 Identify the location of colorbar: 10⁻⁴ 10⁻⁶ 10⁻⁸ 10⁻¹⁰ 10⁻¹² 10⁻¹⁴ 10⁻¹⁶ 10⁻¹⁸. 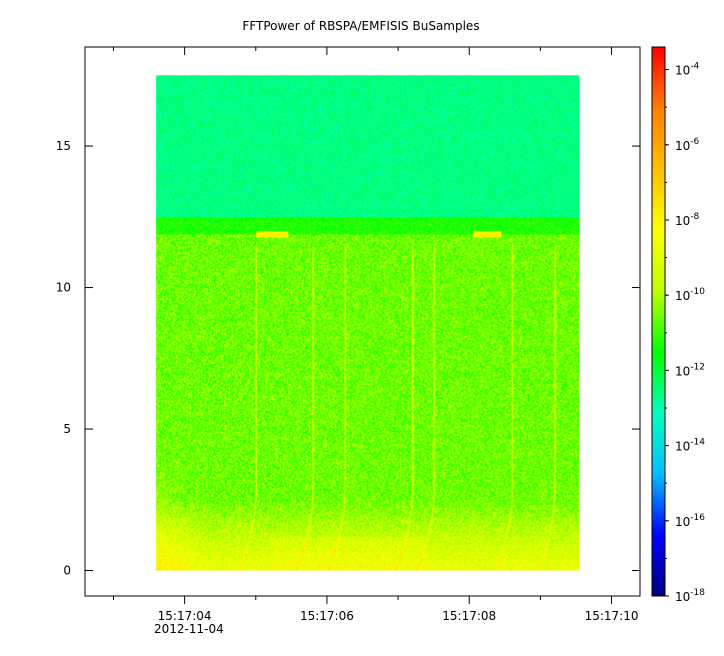
(678, 325).